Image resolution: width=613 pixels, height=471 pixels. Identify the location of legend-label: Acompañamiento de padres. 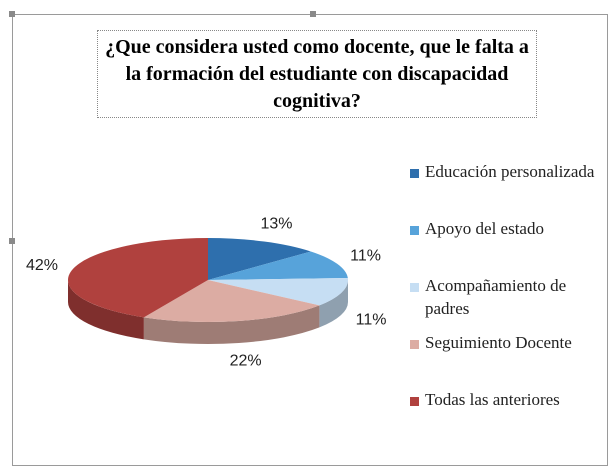
(496, 297).